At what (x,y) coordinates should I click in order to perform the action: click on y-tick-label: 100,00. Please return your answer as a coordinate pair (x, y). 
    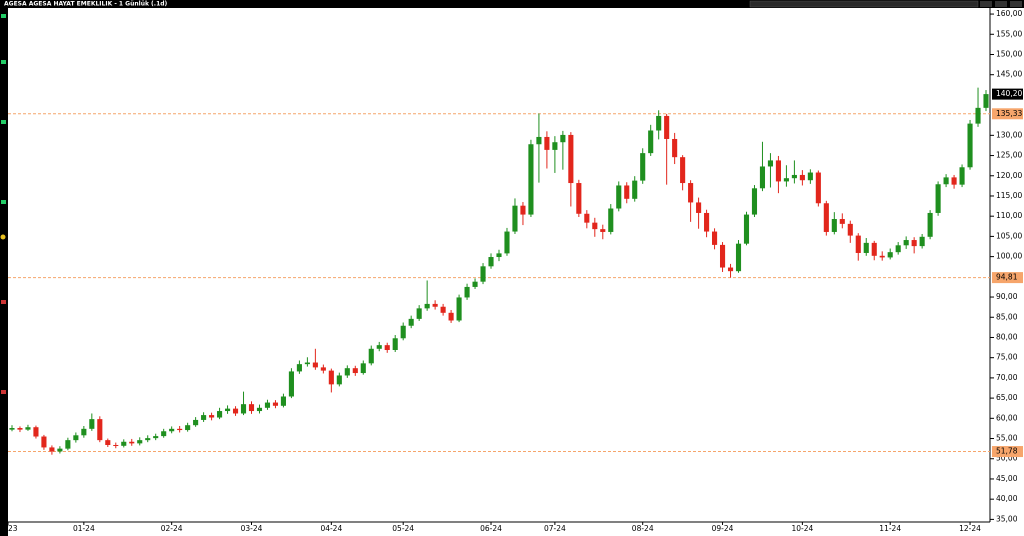
    Looking at the image, I should click on (1009, 256).